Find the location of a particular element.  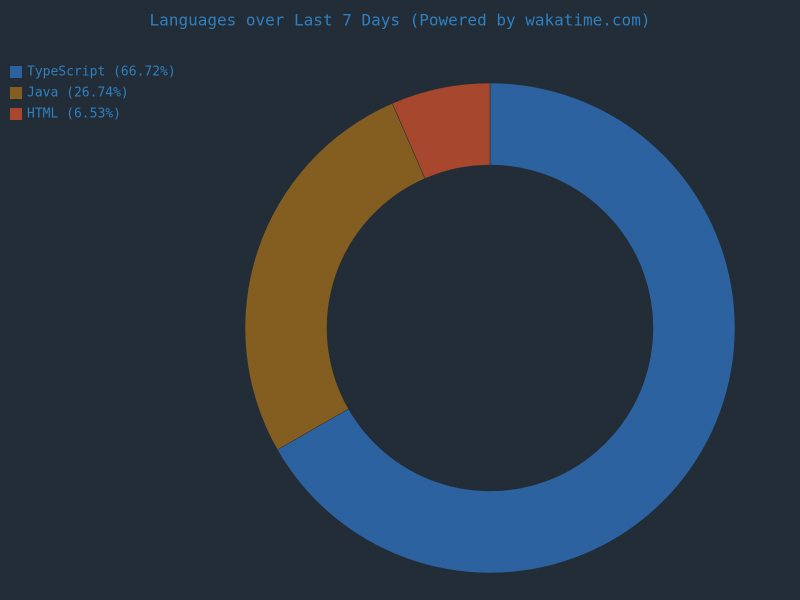

legend-label: TypeScript (66.72%) is located at coordinates (101, 72).